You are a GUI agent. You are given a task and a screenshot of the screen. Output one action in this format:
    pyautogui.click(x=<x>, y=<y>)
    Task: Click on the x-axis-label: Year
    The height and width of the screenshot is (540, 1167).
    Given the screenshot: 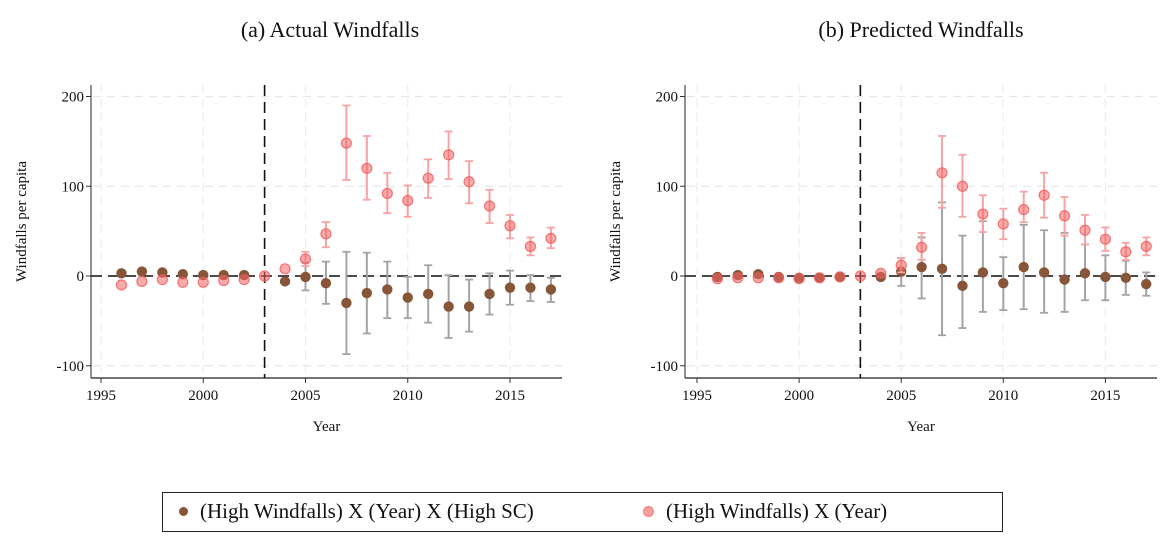 What is the action you would take?
    pyautogui.click(x=327, y=427)
    